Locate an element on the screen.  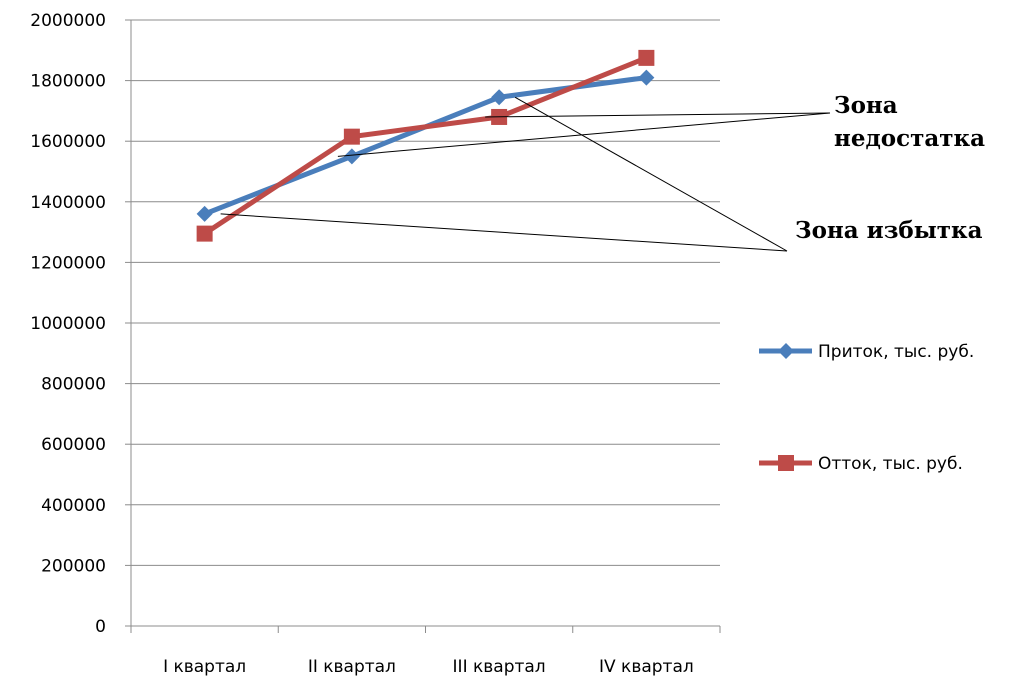
legend: Приток, тыс. руб. Отток, тыс. руб. is located at coordinates (866, 408).